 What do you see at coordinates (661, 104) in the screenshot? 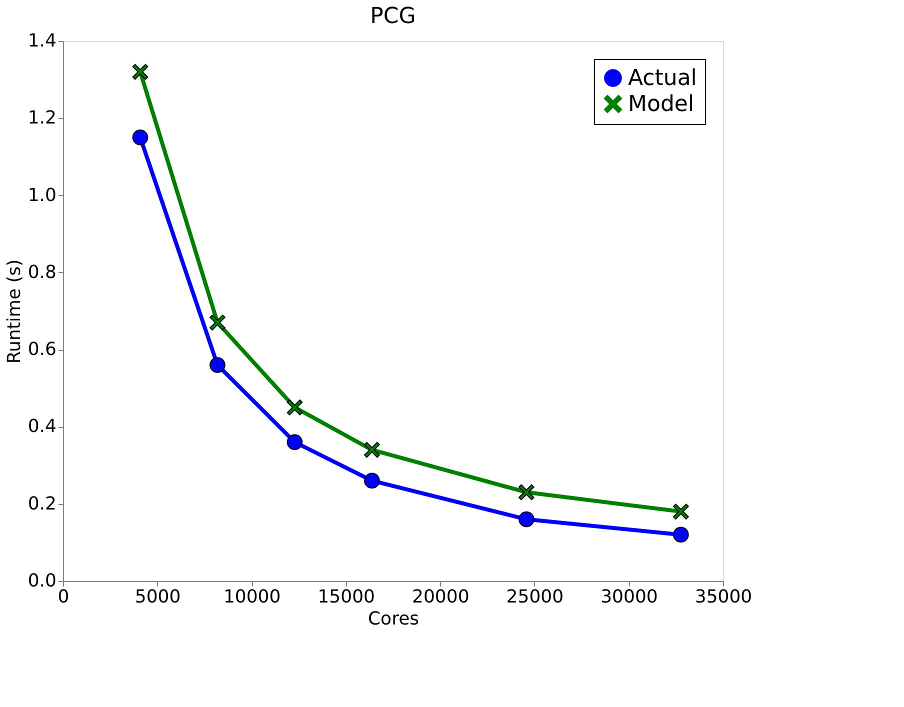
I see `legend-label: Model` at bounding box center [661, 104].